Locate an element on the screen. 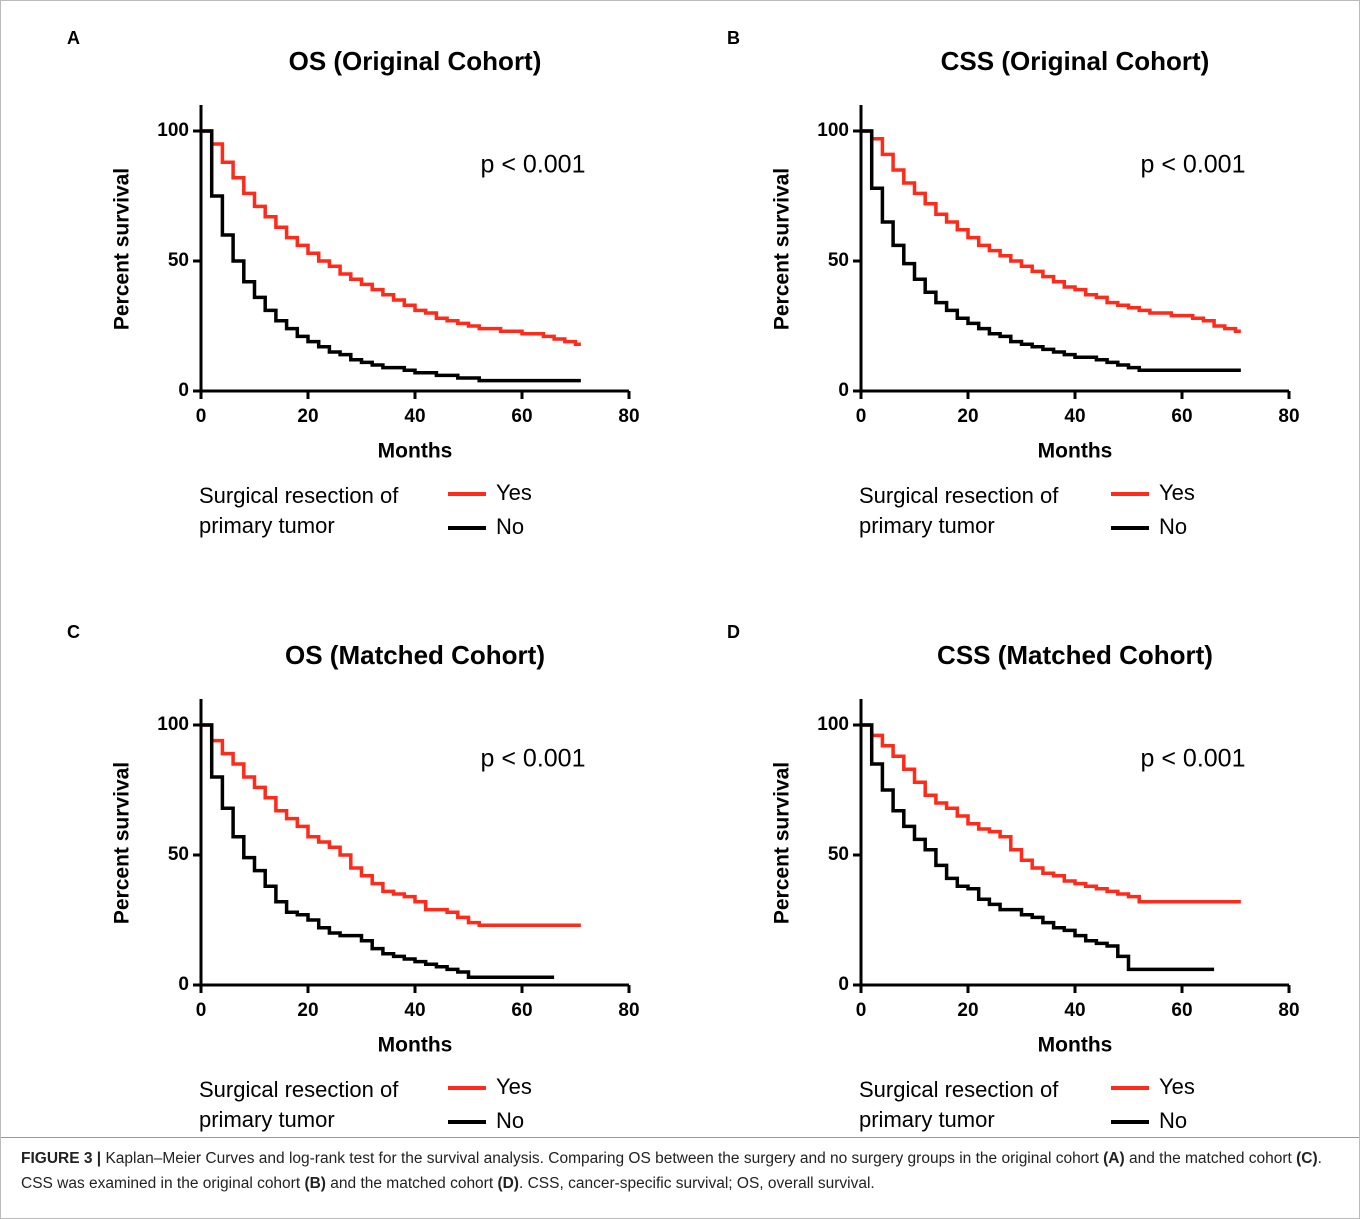  chart-title: CSS (Original Cohort) is located at coordinates (1075, 61).